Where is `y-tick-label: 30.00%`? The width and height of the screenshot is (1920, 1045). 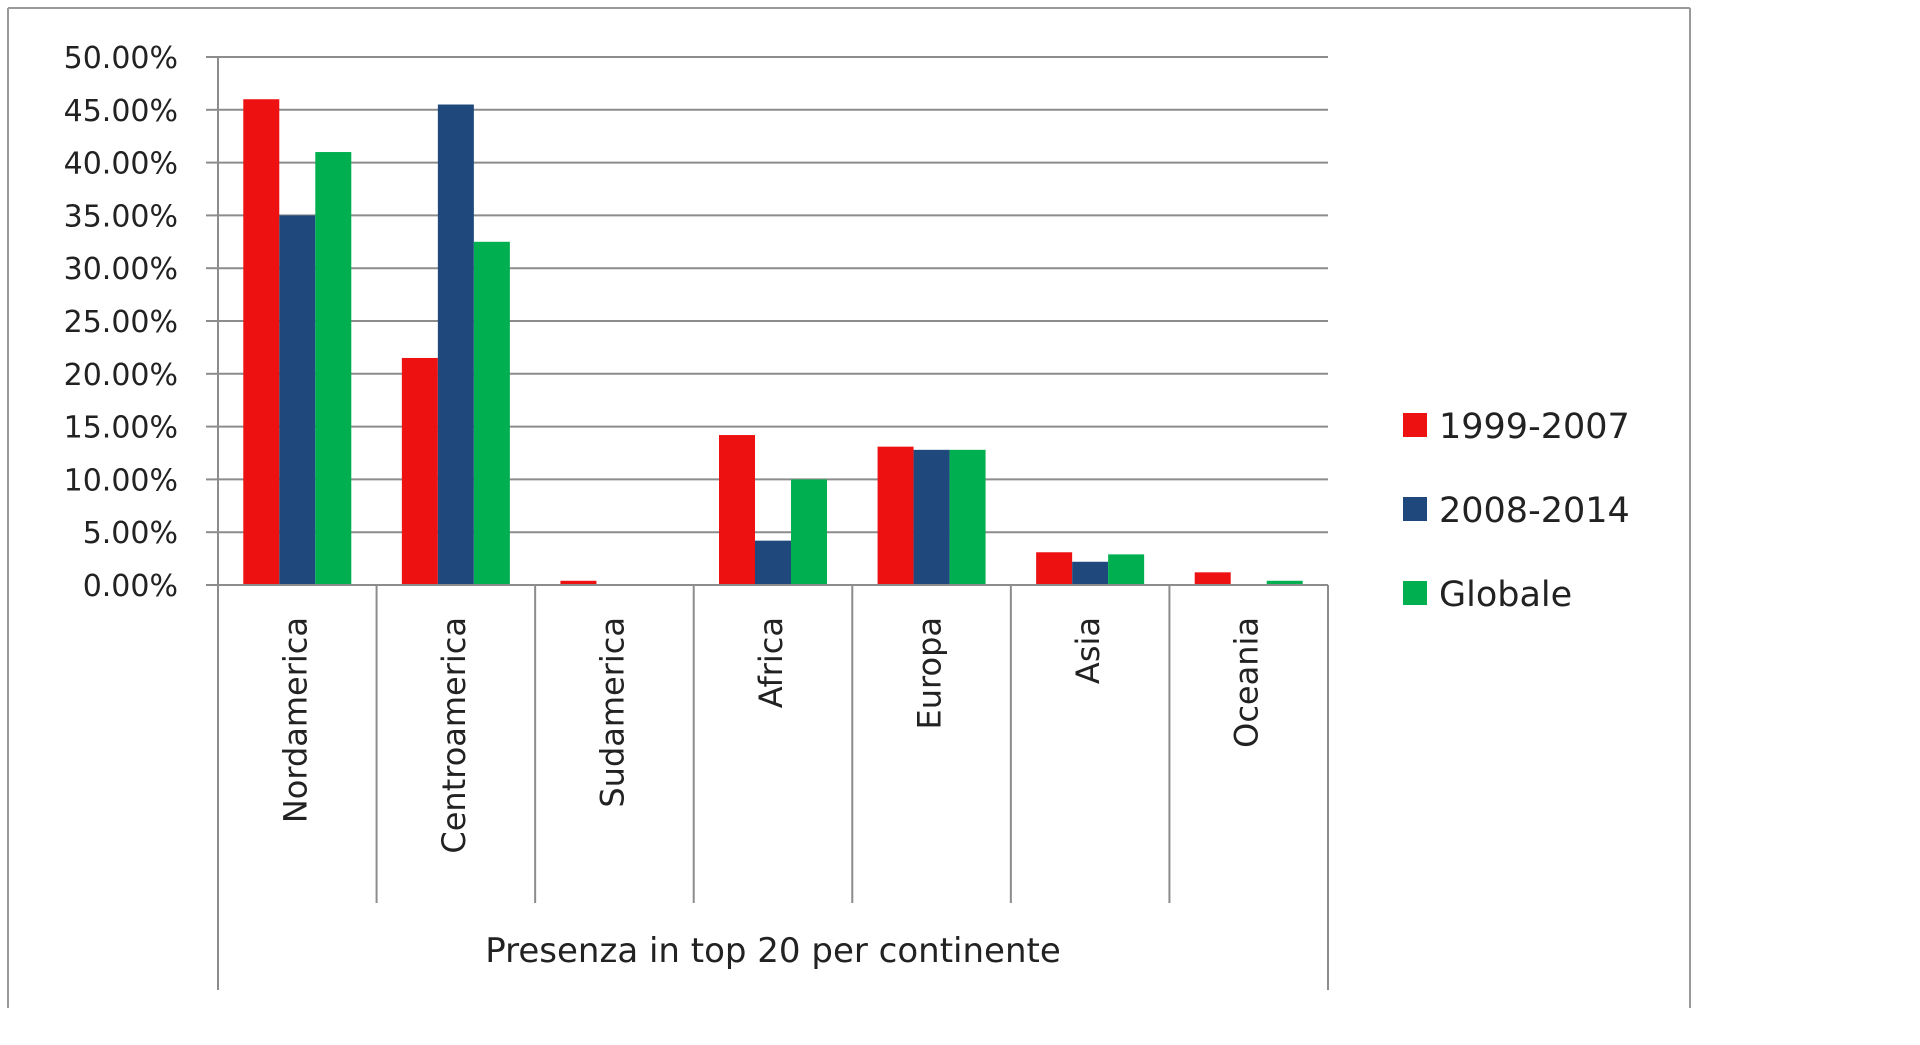
y-tick-label: 30.00% is located at coordinates (121, 269).